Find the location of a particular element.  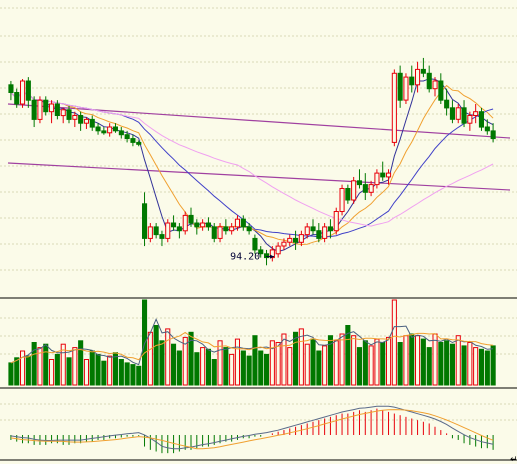

arrow-head-icon is located at coordinates (272, 256).